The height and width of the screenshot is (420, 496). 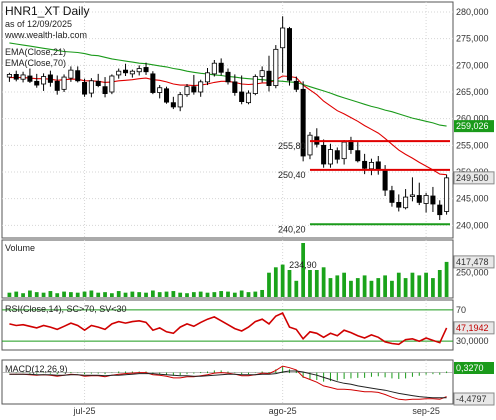 I want to click on rsi-layer, so click(x=227, y=327).